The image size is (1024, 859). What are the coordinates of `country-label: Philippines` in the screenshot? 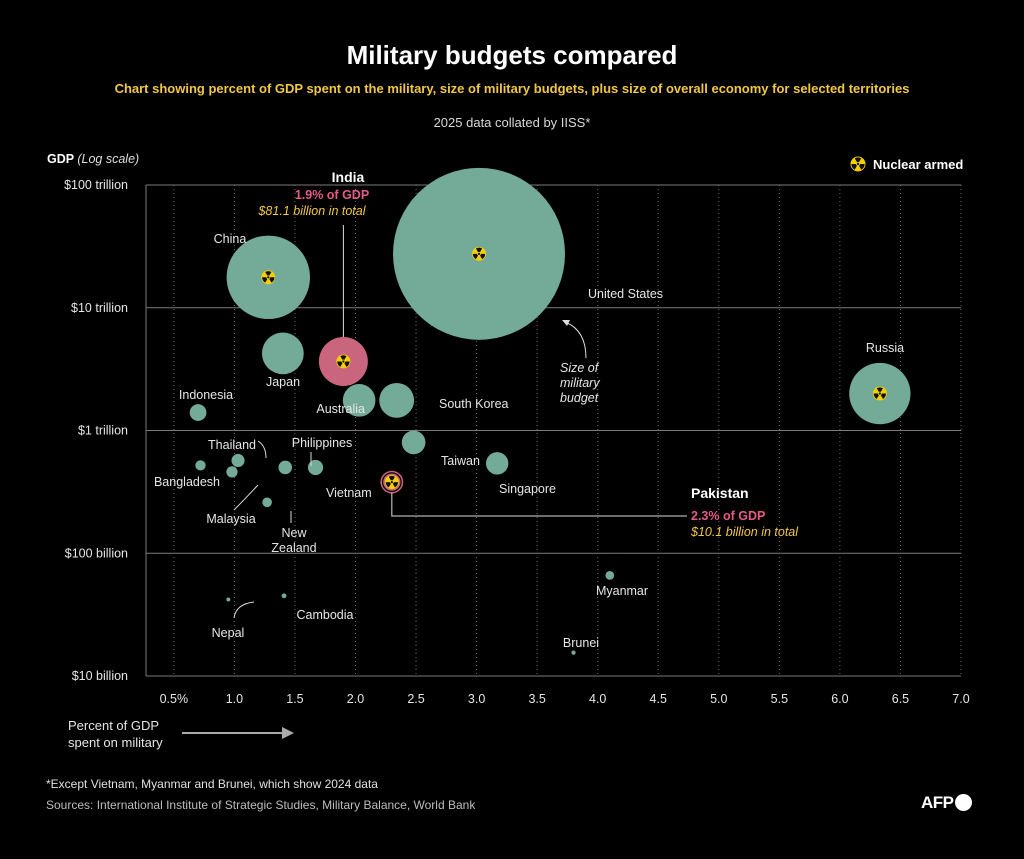 It's located at (322, 443).